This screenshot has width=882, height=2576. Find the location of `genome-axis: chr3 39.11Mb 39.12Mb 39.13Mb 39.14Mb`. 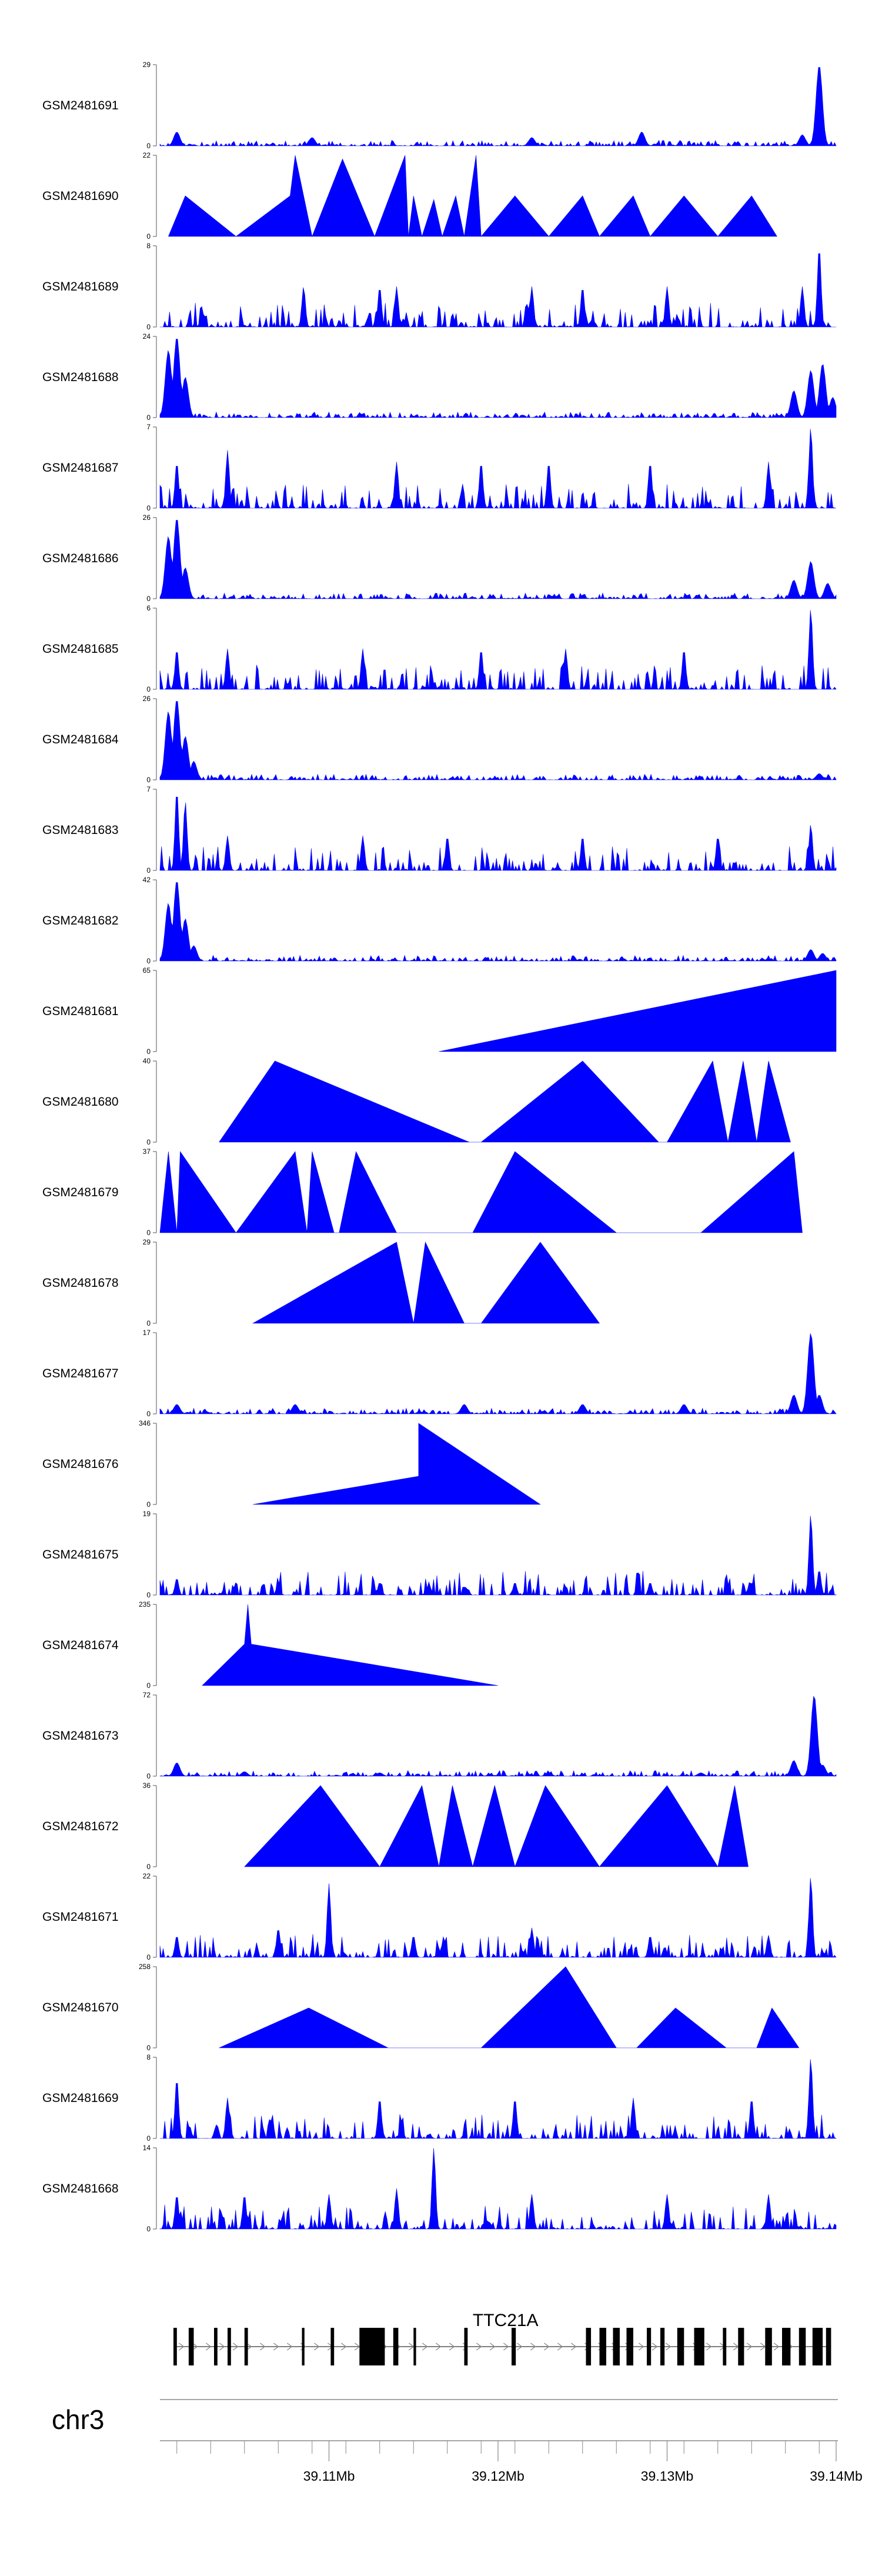

genome-axis: chr3 39.11Mb 39.12Mb 39.13Mb 39.14Mb is located at coordinates (457, 2441).